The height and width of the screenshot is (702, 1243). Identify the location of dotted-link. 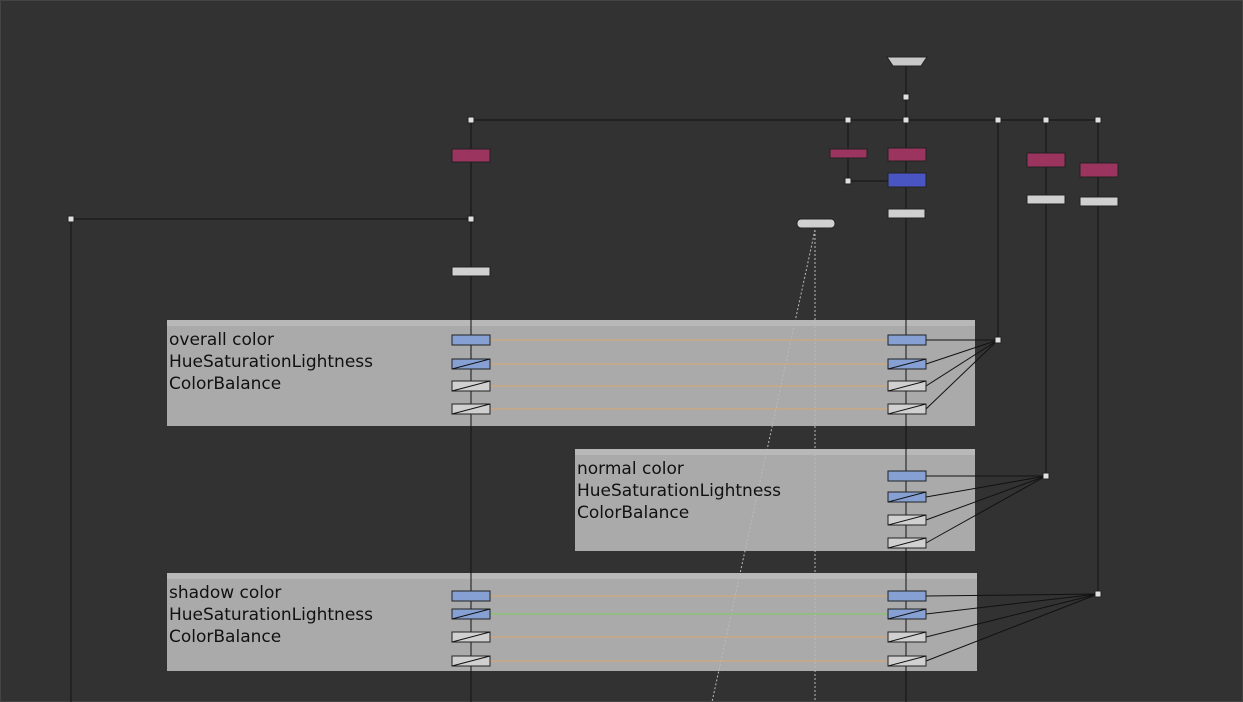
(763, 465).